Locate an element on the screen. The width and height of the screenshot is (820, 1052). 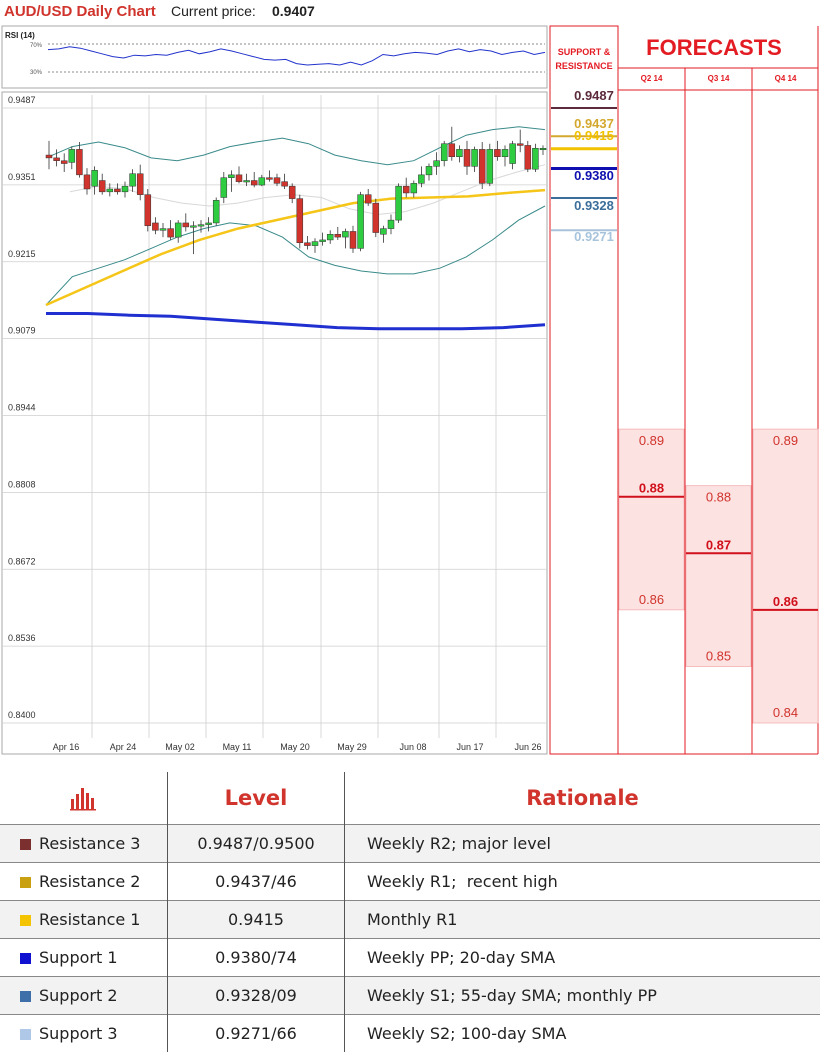
level-rationale-cell: Weekly PP; 20-day SMA is located at coordinates (582, 958).